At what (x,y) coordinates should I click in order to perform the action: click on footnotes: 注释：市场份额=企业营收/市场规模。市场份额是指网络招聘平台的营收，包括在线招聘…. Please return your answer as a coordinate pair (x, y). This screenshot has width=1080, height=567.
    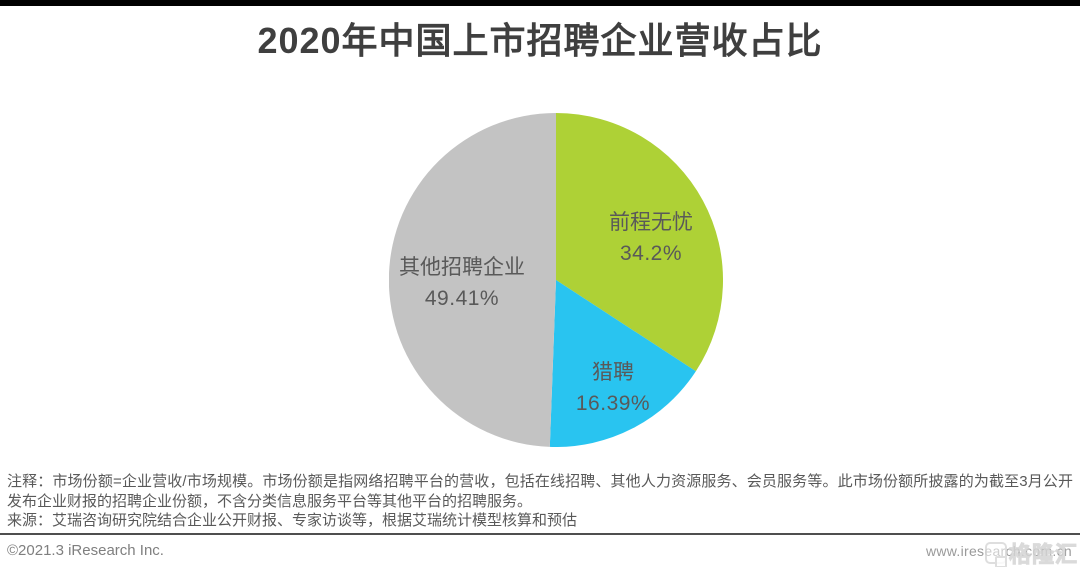
    Looking at the image, I should click on (540, 501).